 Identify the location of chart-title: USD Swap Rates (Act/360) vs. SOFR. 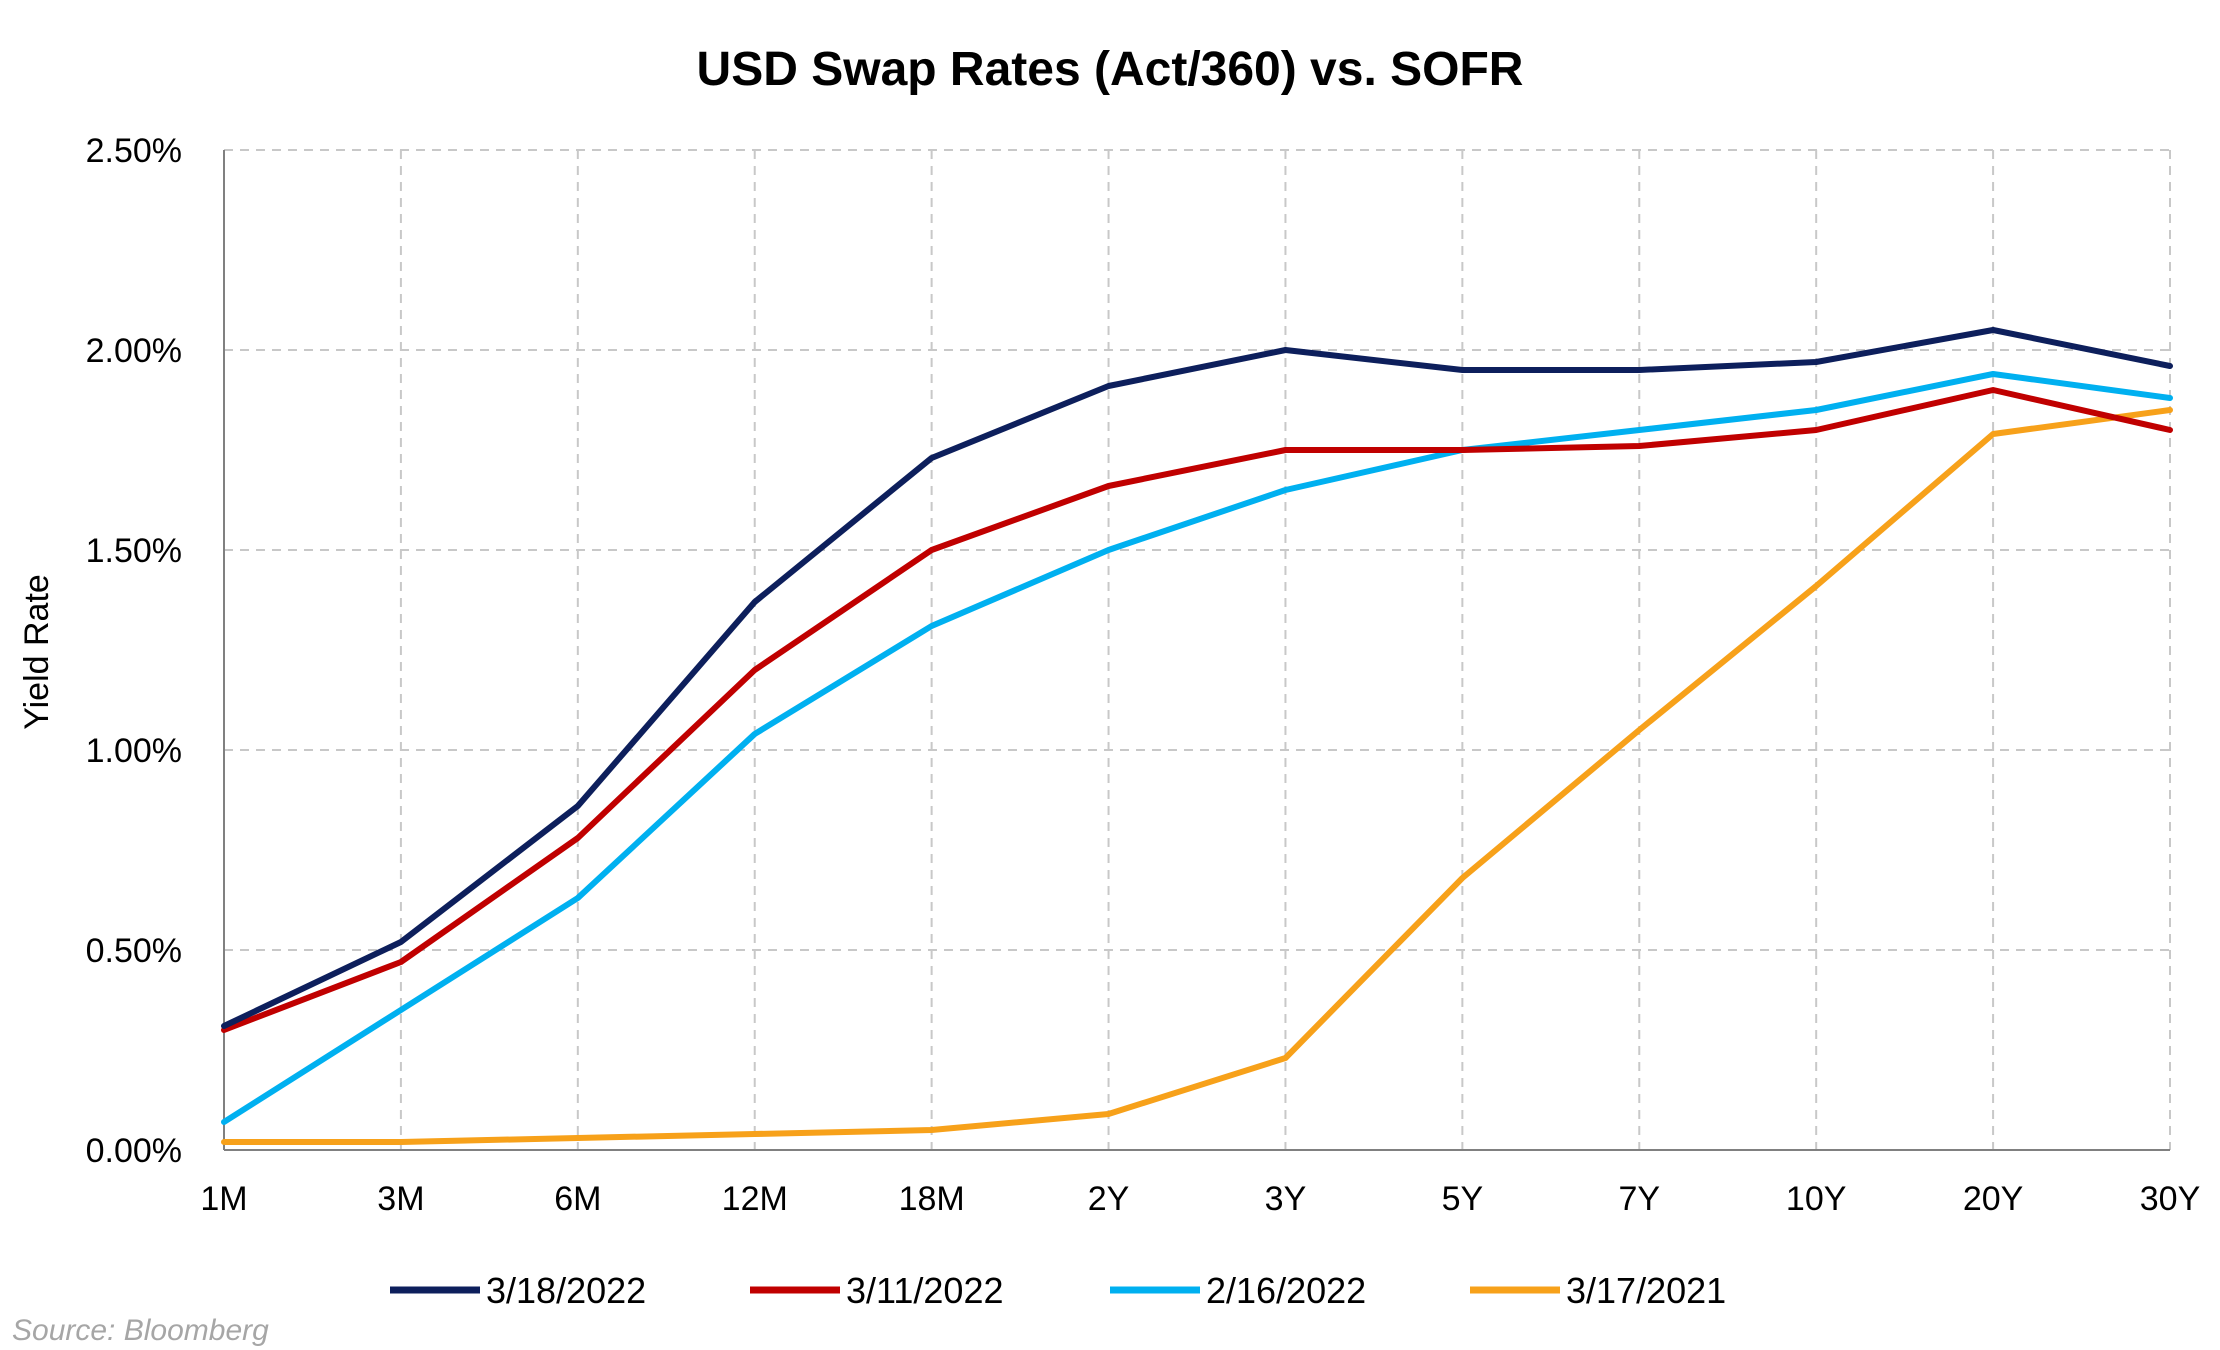
(1110, 69).